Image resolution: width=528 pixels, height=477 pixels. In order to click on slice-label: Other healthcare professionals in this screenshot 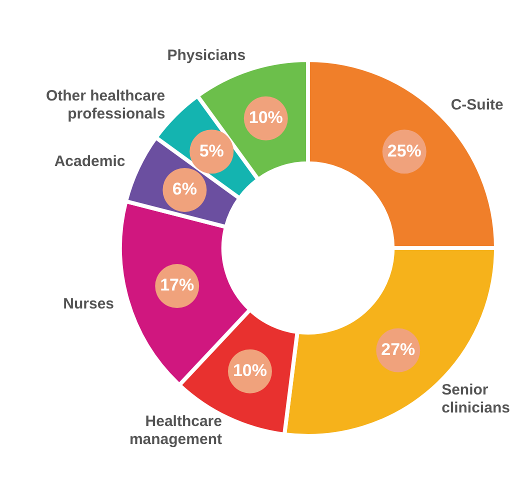, I will do `click(106, 104)`.